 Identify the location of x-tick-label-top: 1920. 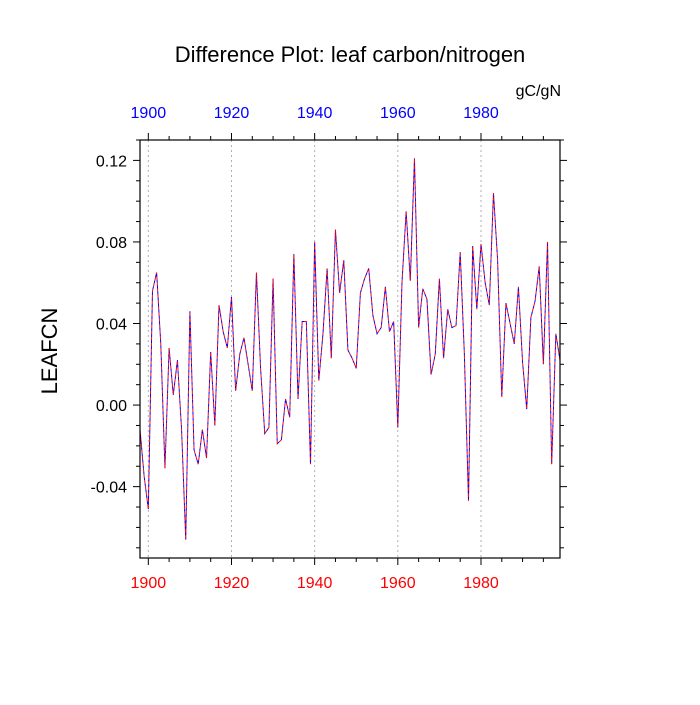
(232, 113).